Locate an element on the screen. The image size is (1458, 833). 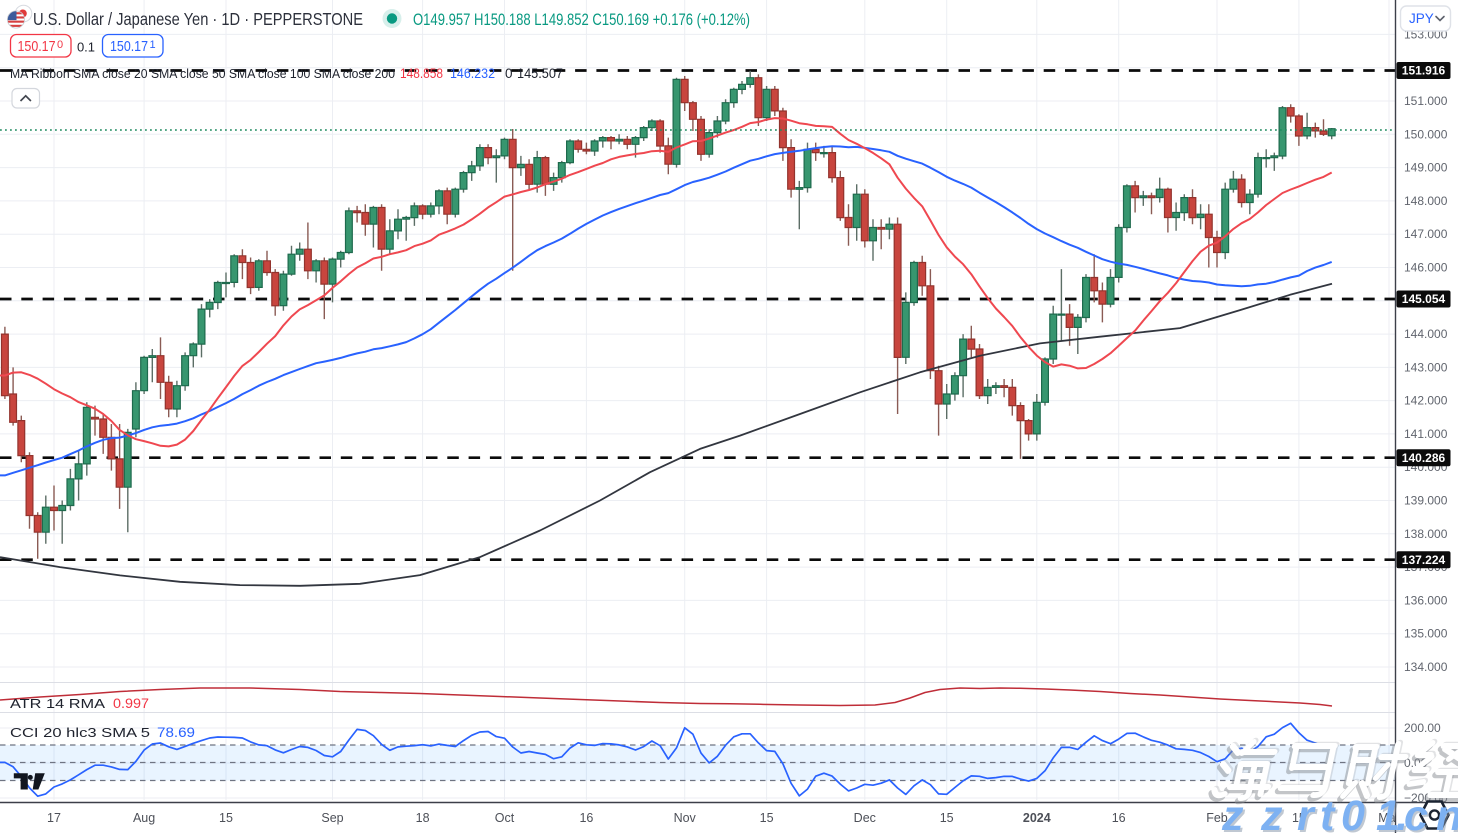
svg-text: 141.000 is located at coordinates (1426, 434).